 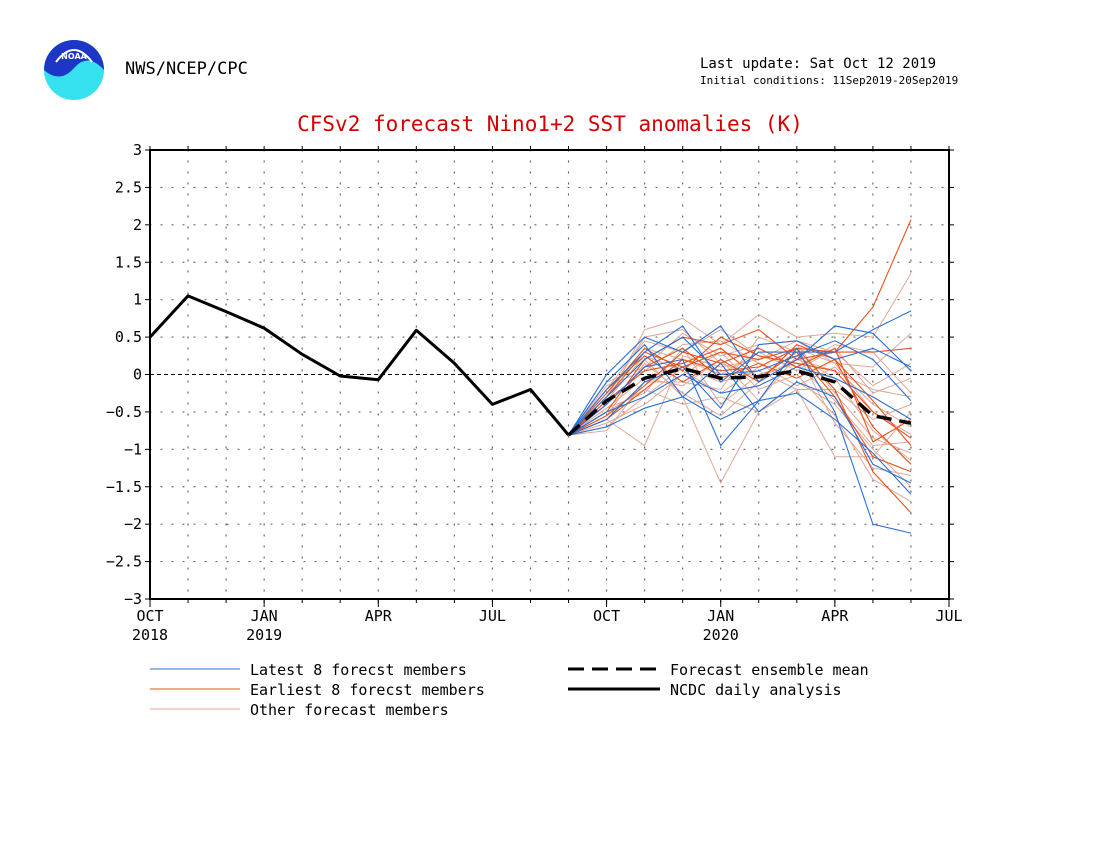 What do you see at coordinates (124, 487) in the screenshot?
I see `y-tick-label: −1.5` at bounding box center [124, 487].